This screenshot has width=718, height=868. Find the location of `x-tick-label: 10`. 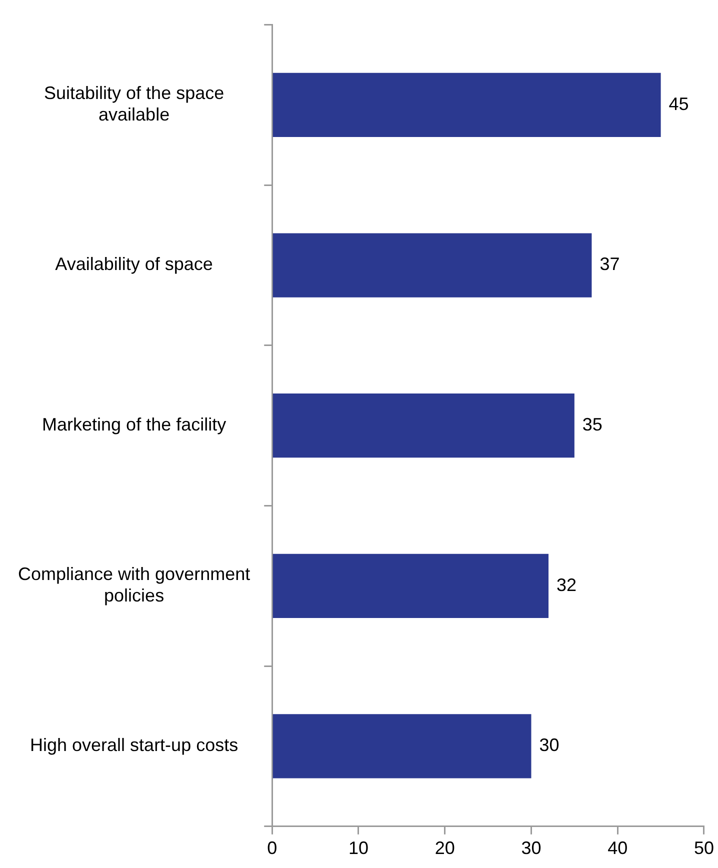

x-tick-label: 10 is located at coordinates (358, 848).